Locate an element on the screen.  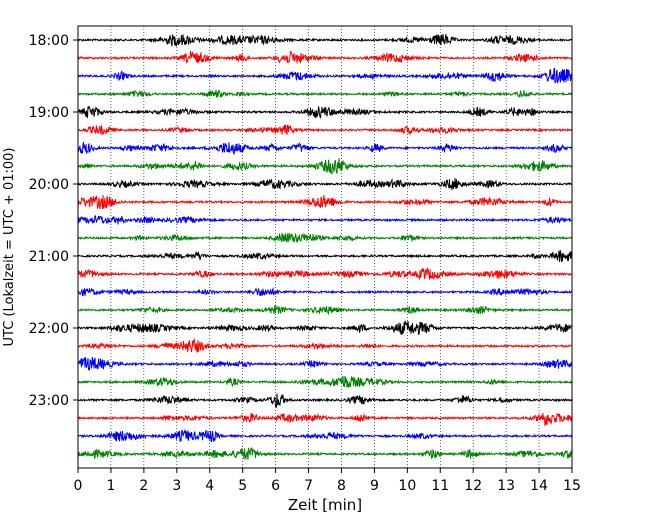
x-tick-label: 11 is located at coordinates (440, 486).